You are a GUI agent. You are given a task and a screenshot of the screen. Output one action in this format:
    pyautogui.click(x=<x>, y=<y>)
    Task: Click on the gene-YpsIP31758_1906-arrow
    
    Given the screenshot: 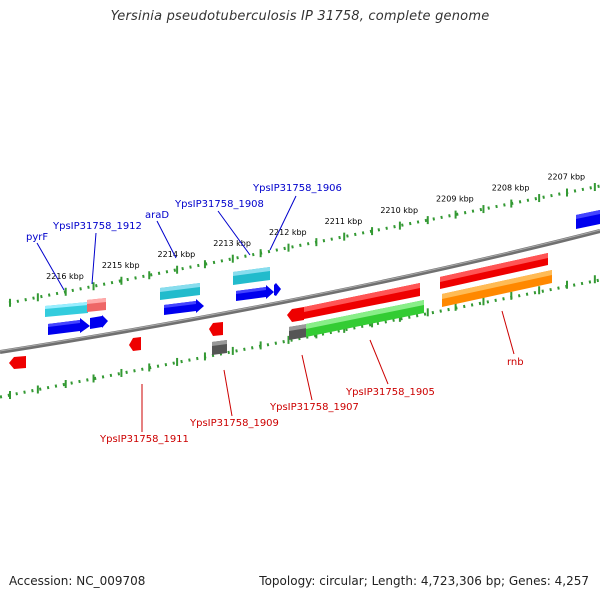 What is the action you would take?
    pyautogui.click(x=277, y=289)
    